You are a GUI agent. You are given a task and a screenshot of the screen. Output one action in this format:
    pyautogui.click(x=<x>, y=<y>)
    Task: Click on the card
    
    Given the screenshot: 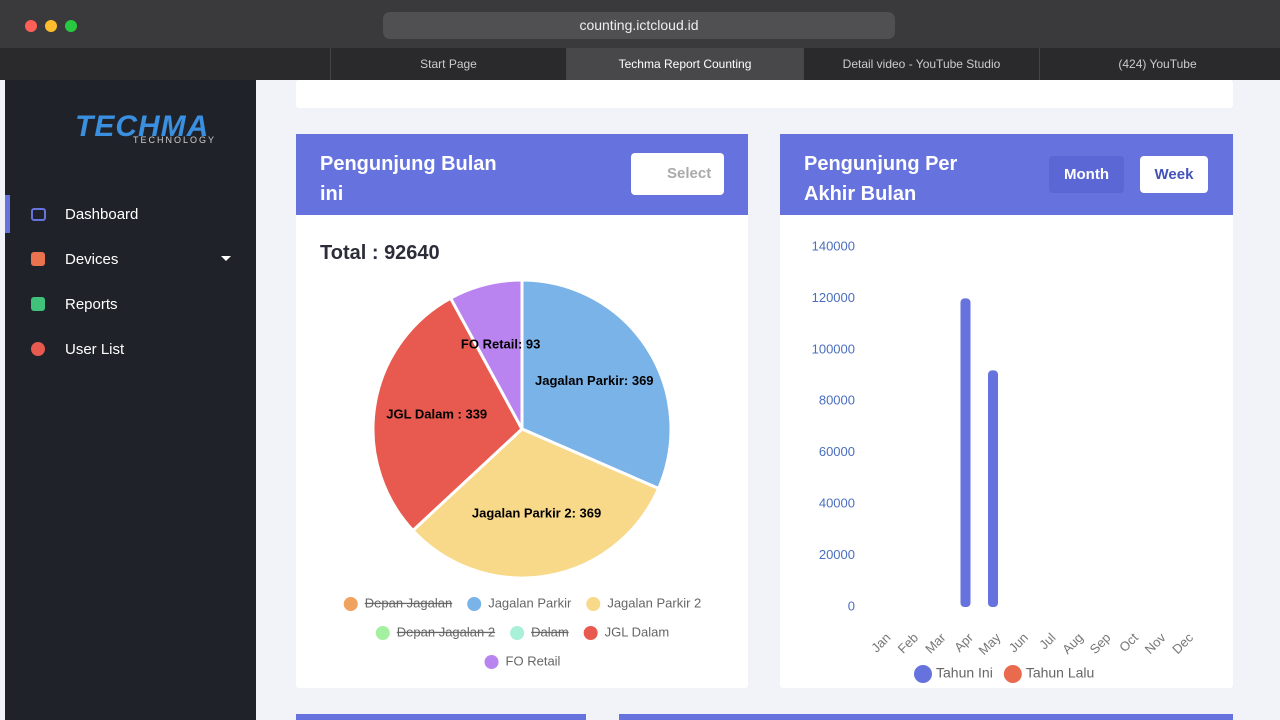 What is the action you would take?
    pyautogui.click(x=764, y=94)
    